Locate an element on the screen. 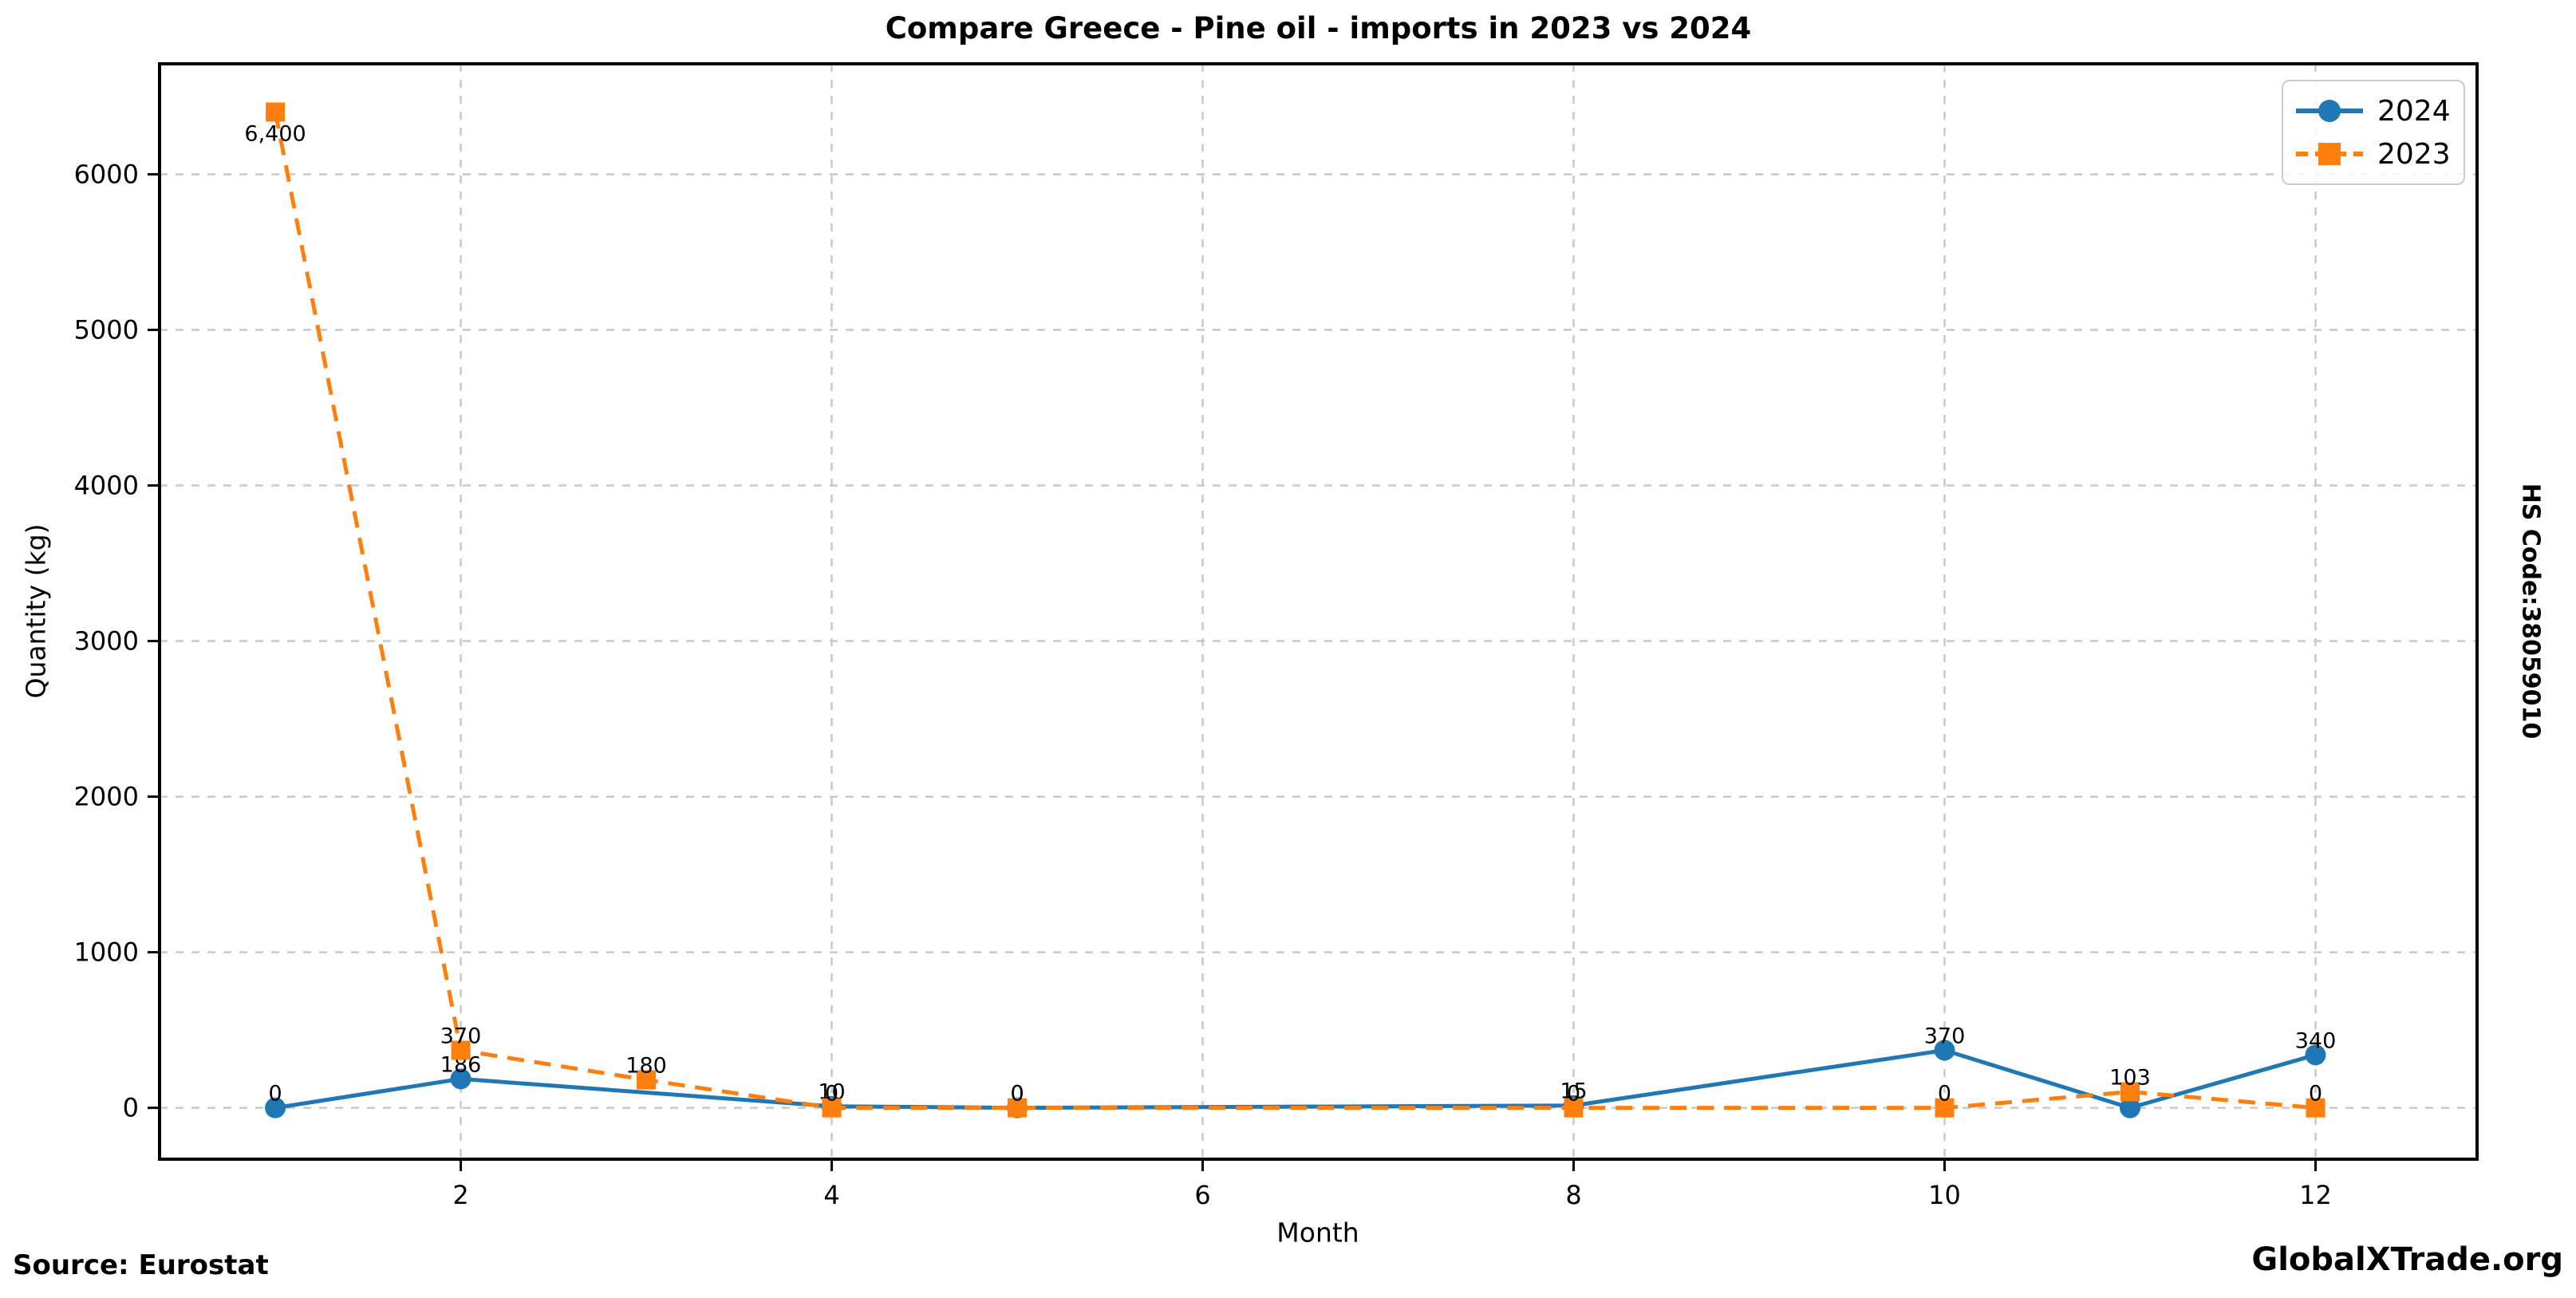  legend-item-2023: 2023 is located at coordinates (2373, 154).